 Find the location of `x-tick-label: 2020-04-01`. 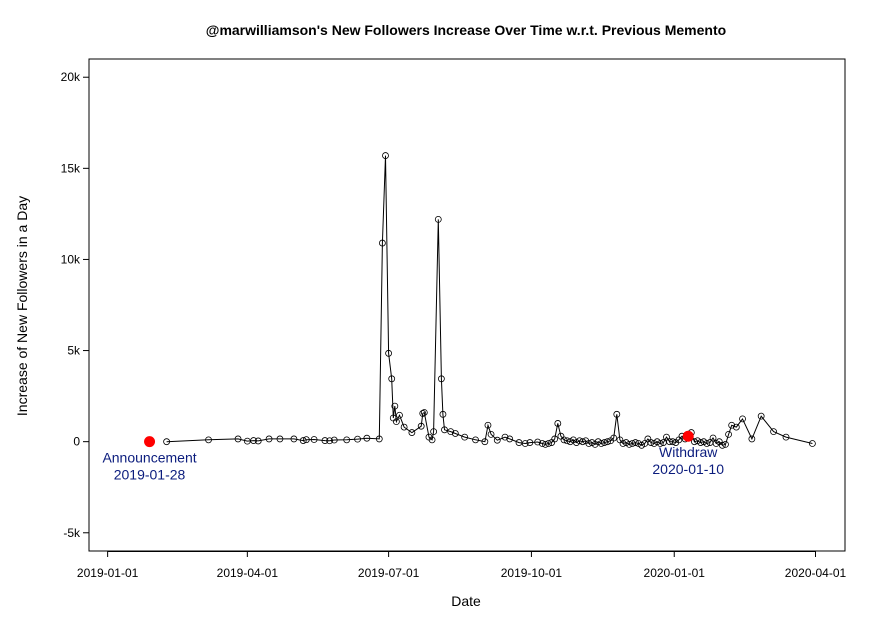

x-tick-label: 2020-04-01 is located at coordinates (816, 573).